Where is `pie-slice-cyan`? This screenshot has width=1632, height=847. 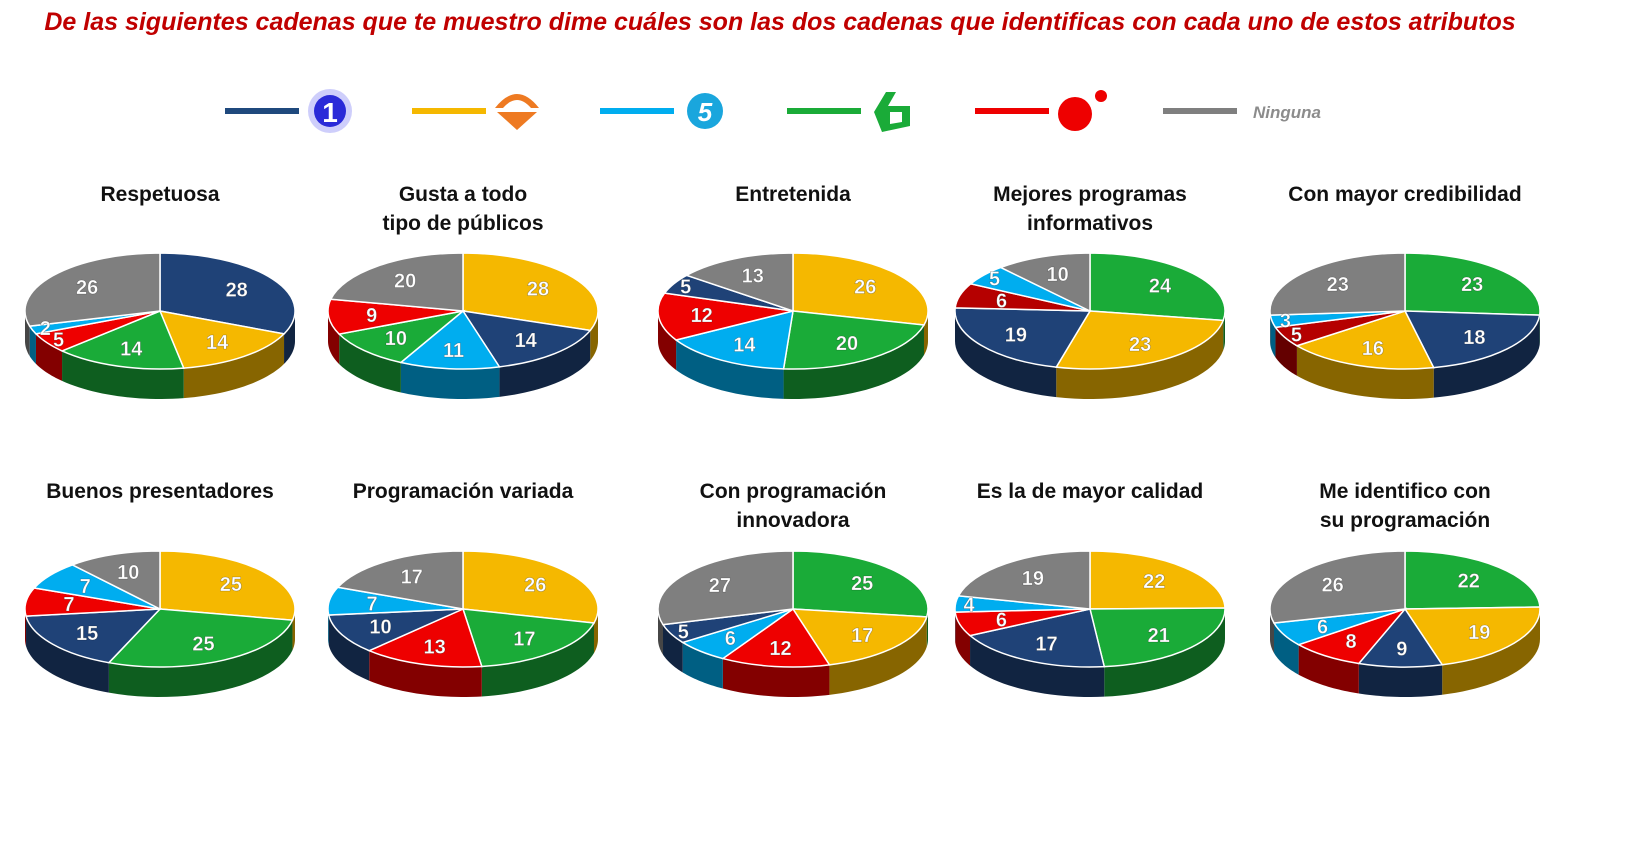
pie-slice-cyan is located at coordinates (450, 339).